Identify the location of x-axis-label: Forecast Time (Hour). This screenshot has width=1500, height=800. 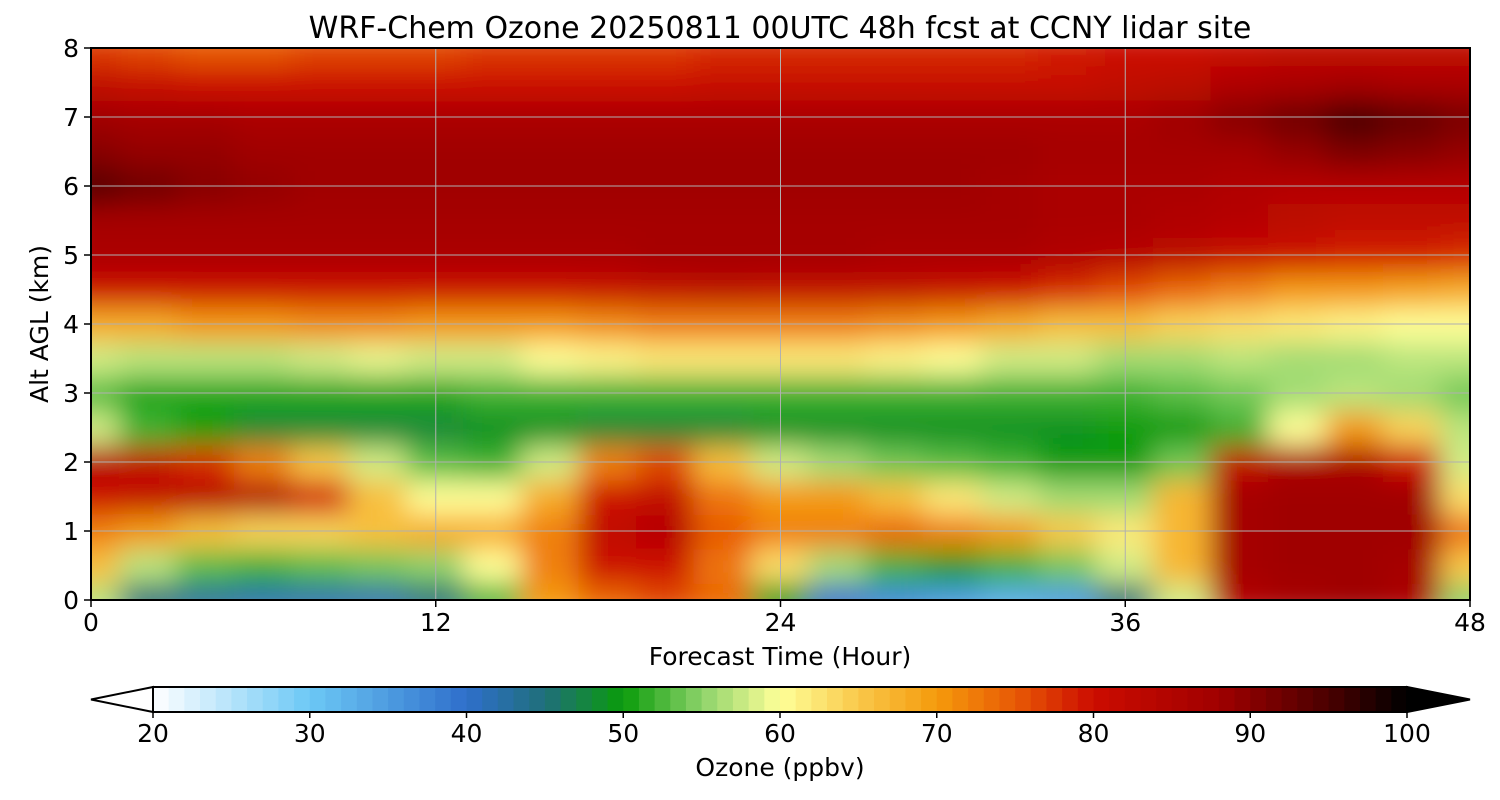
(780, 656).